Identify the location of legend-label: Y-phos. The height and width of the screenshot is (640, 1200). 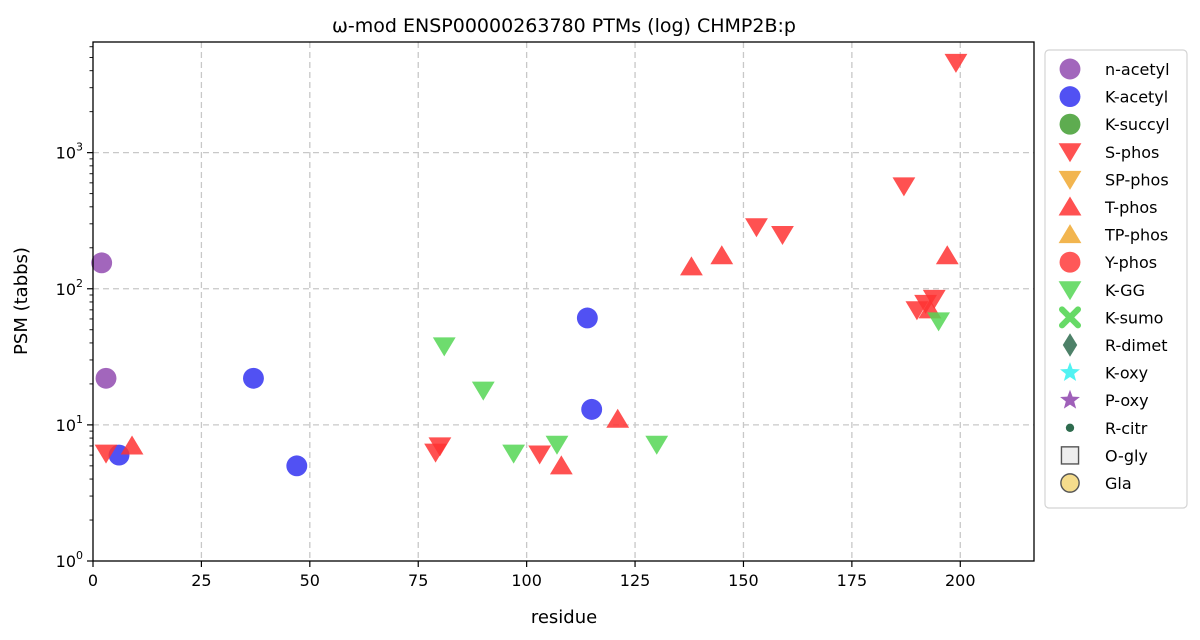
(1130, 262).